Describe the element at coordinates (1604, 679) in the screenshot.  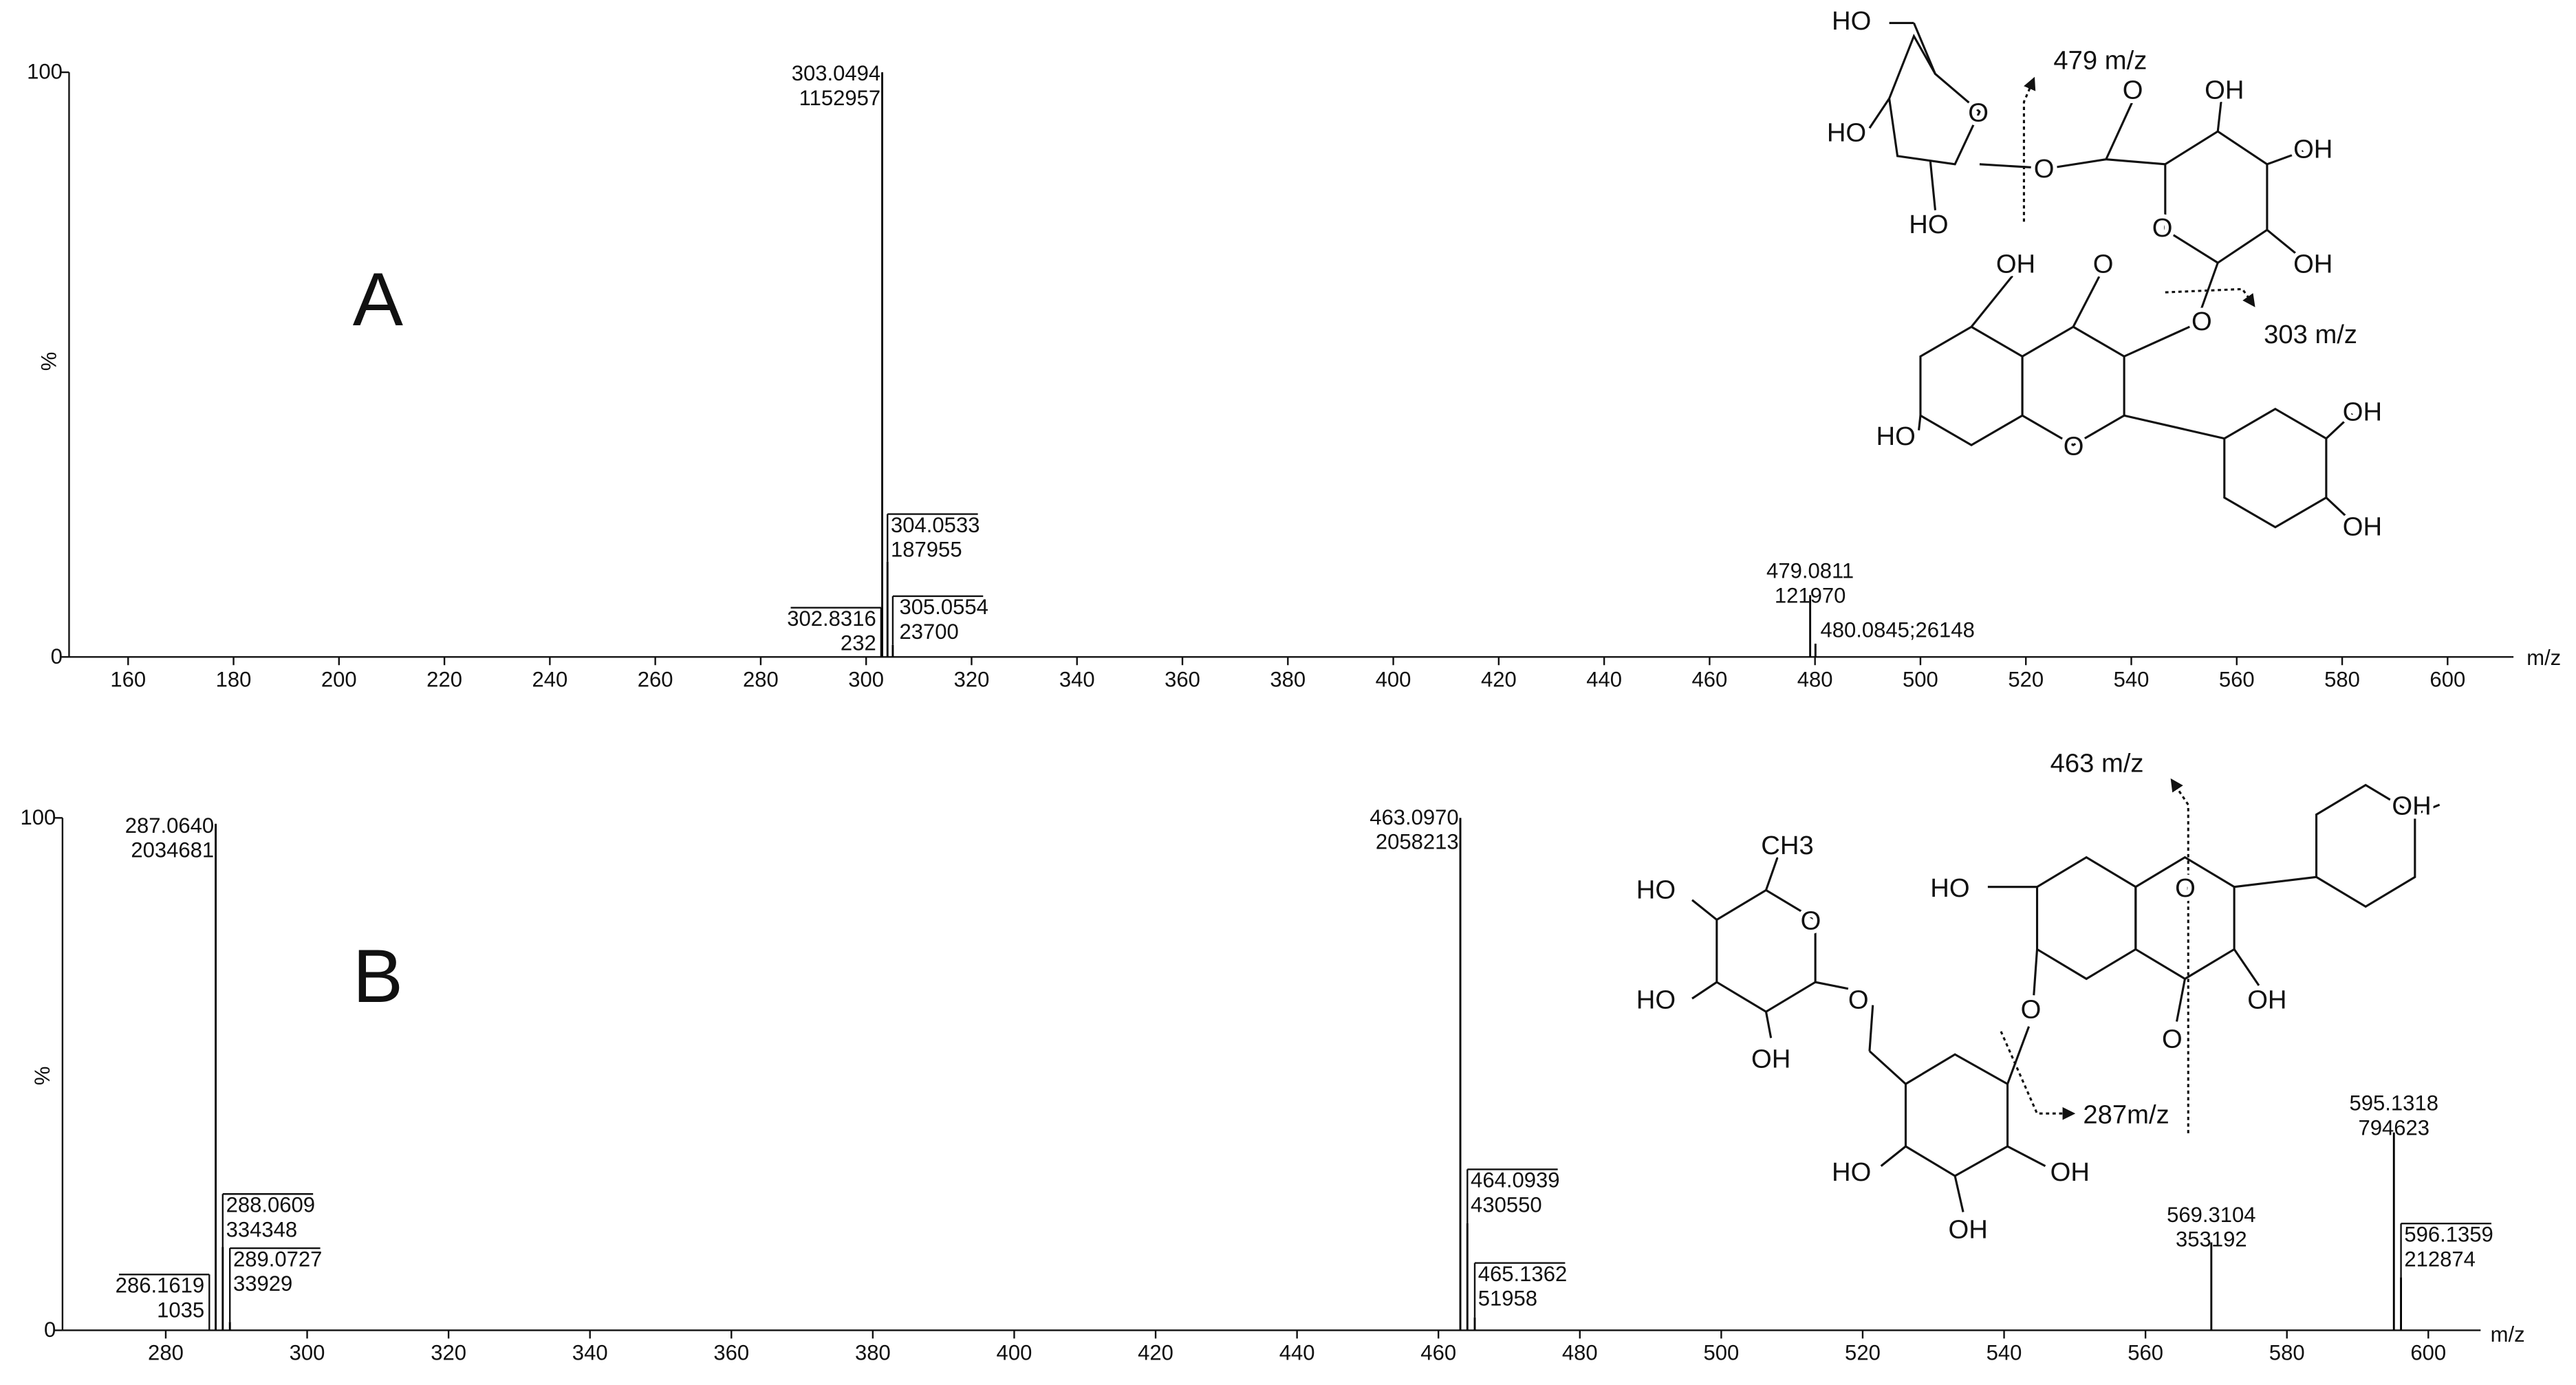
I see `x-tick-label: 440` at that location.